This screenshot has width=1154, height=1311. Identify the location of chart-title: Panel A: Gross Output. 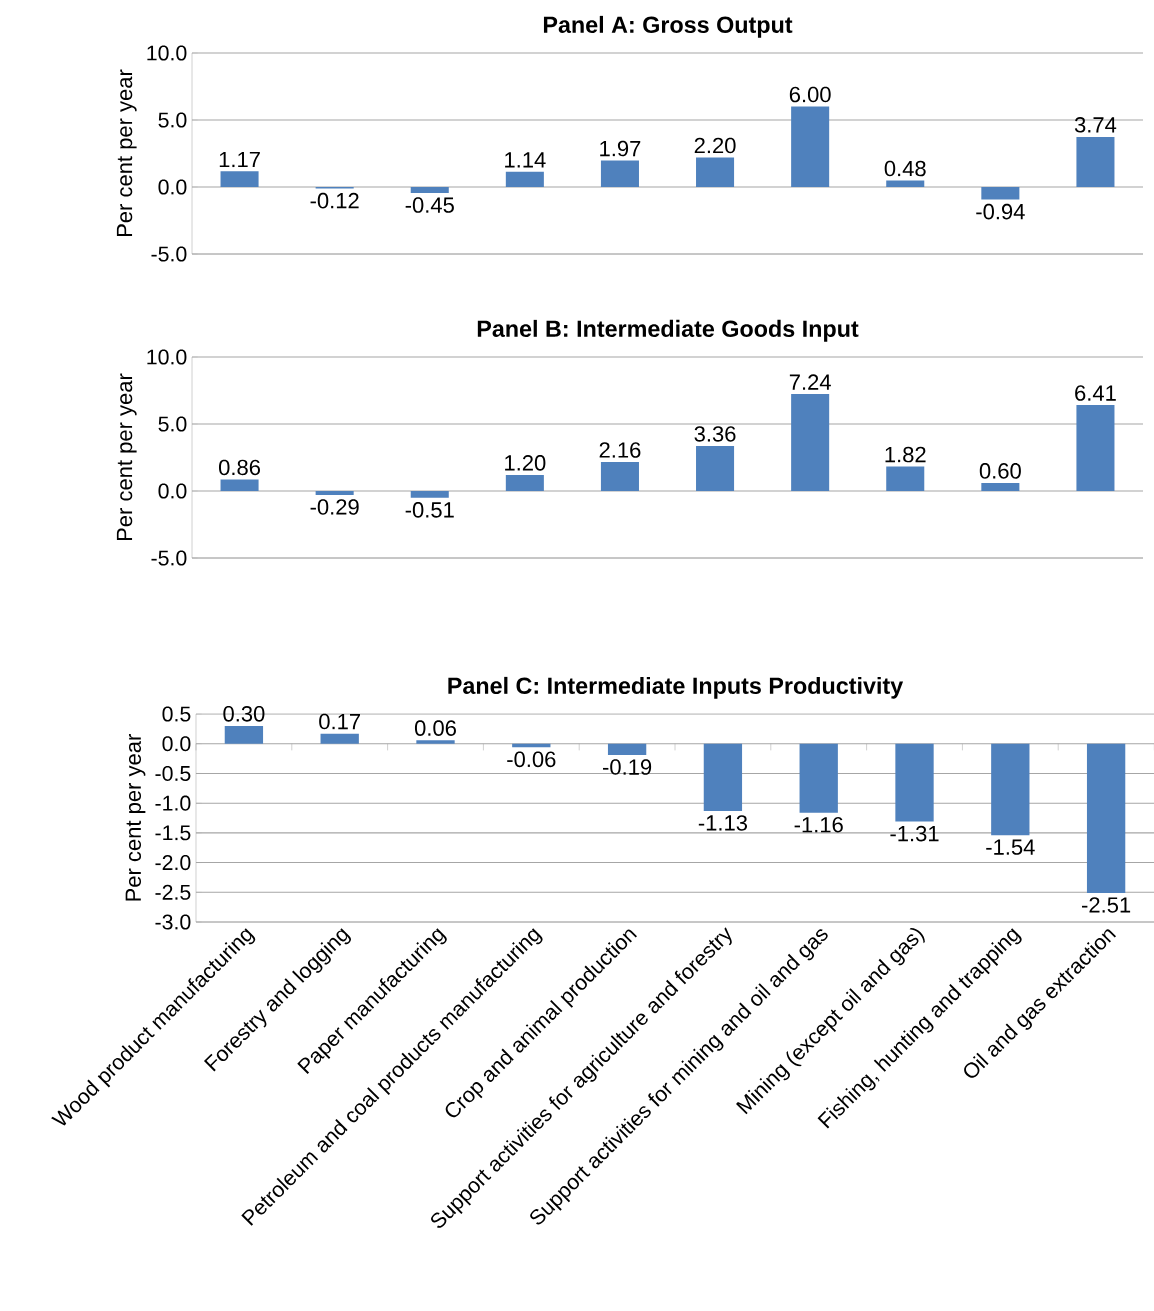
(668, 26).